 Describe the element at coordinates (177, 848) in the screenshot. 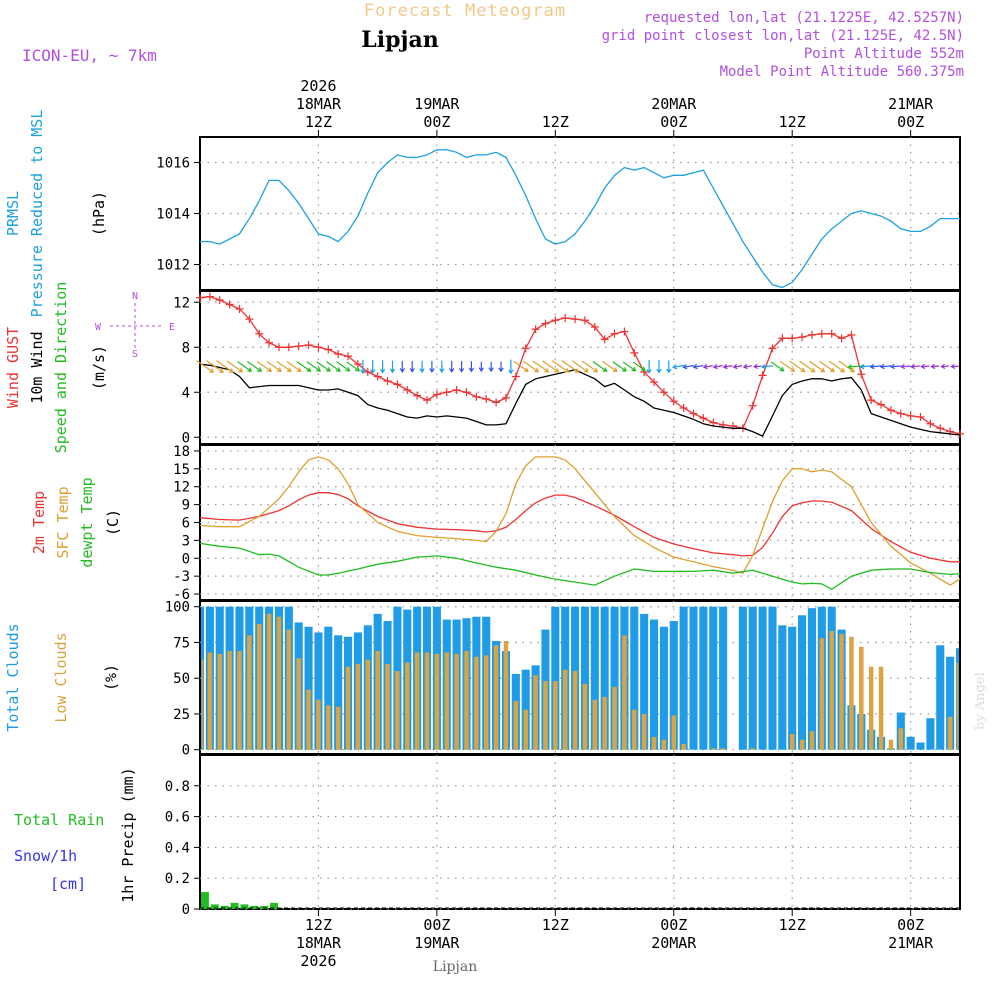

I see `precip-ytick-label: 0.4` at that location.